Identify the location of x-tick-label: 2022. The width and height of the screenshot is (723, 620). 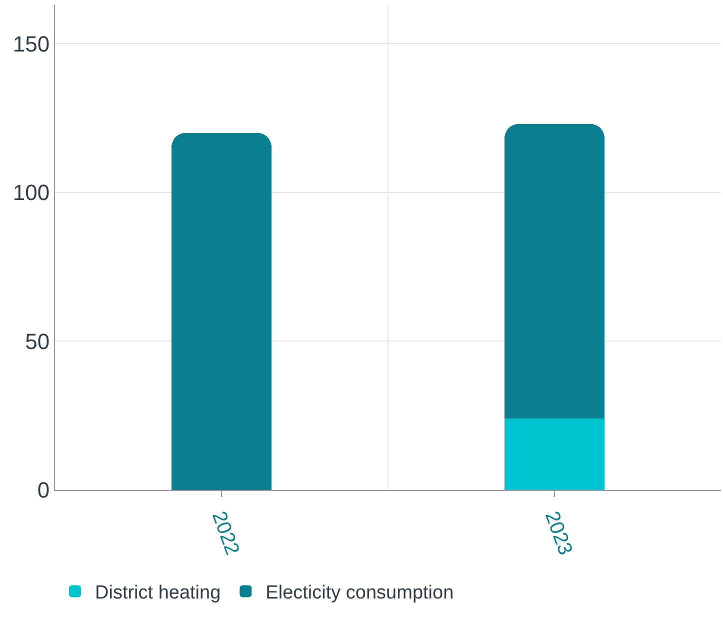
(225, 533).